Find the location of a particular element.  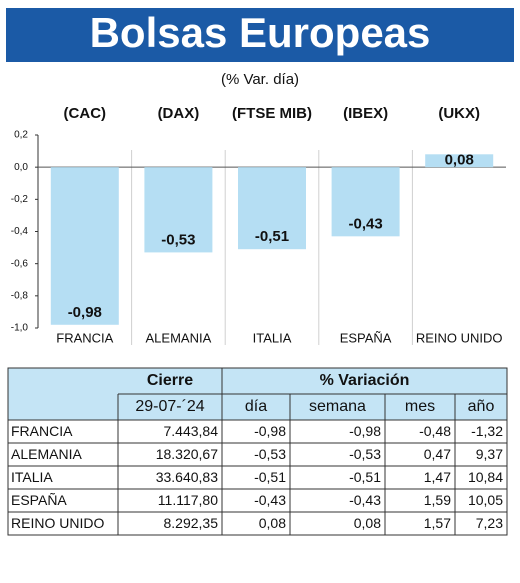

table-subheader: año is located at coordinates (481, 406).